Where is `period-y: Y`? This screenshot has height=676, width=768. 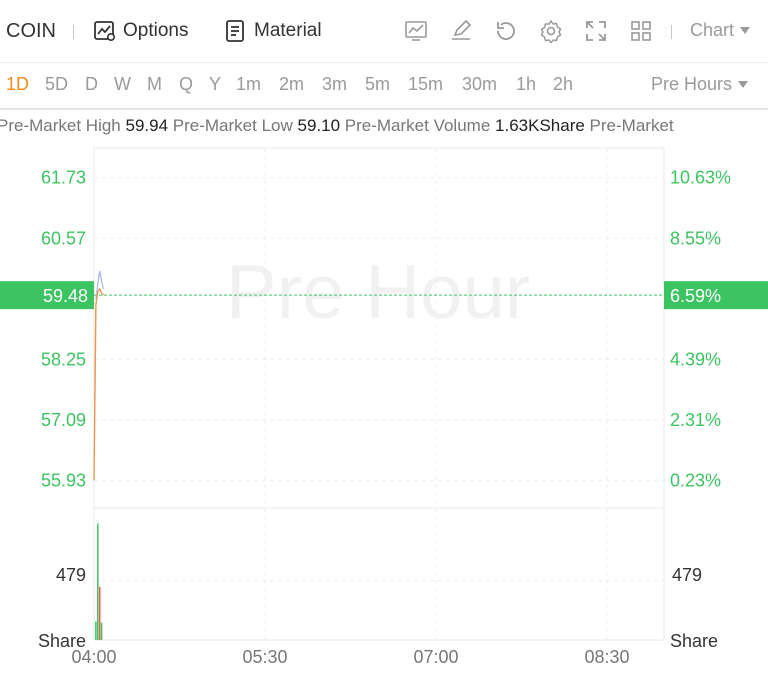
period-y: Y is located at coordinates (215, 84).